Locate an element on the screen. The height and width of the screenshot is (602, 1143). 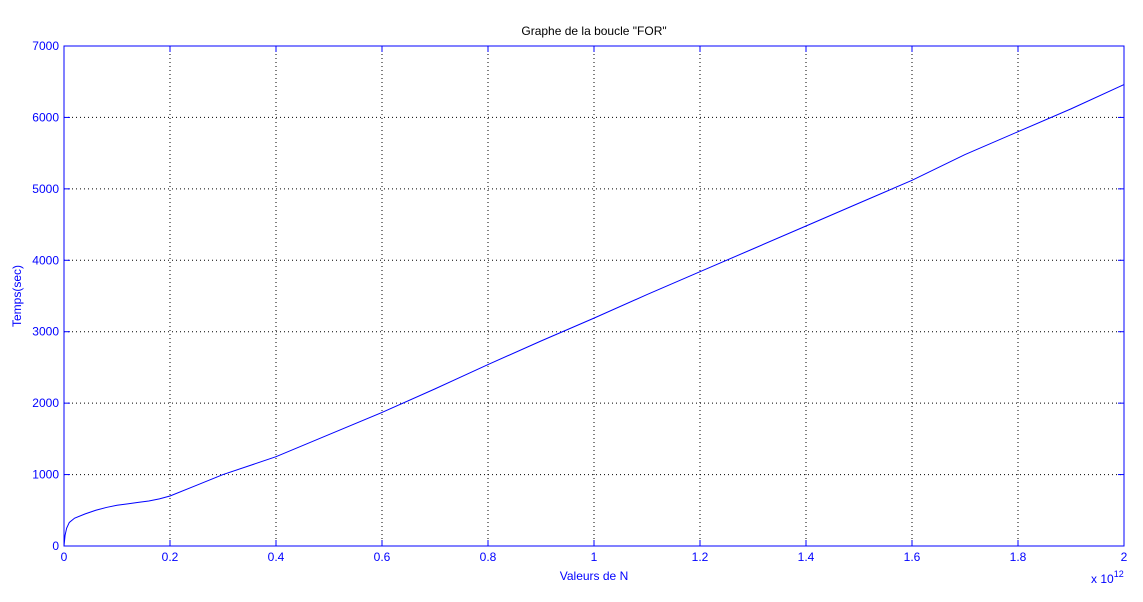
x-tick-label: 1.6 is located at coordinates (912, 557).